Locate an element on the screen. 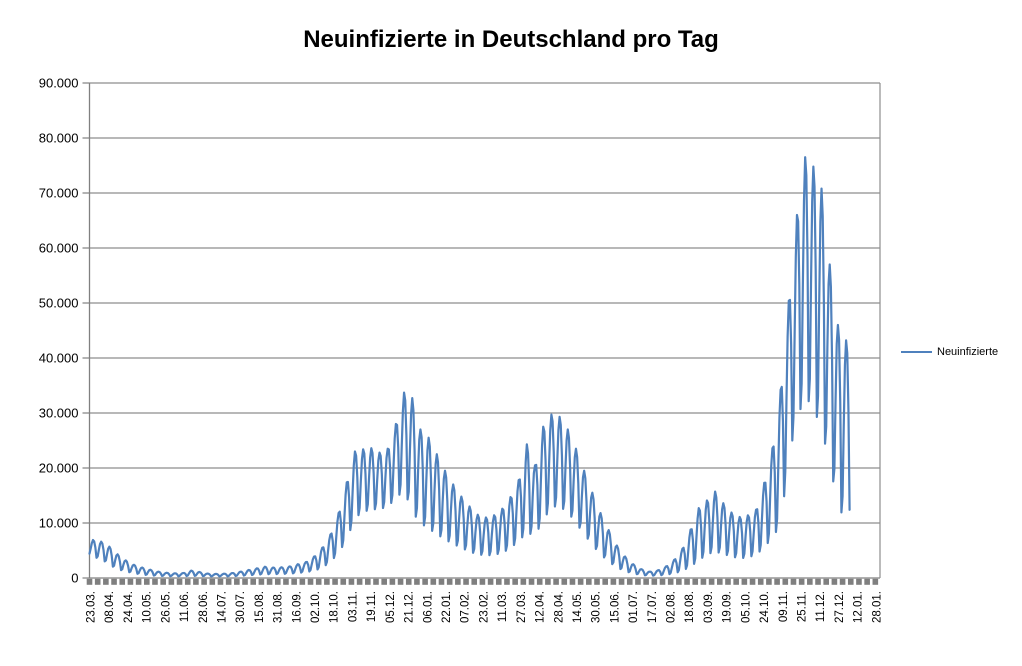  x-tick-label: 16.09. is located at coordinates (297, 607).